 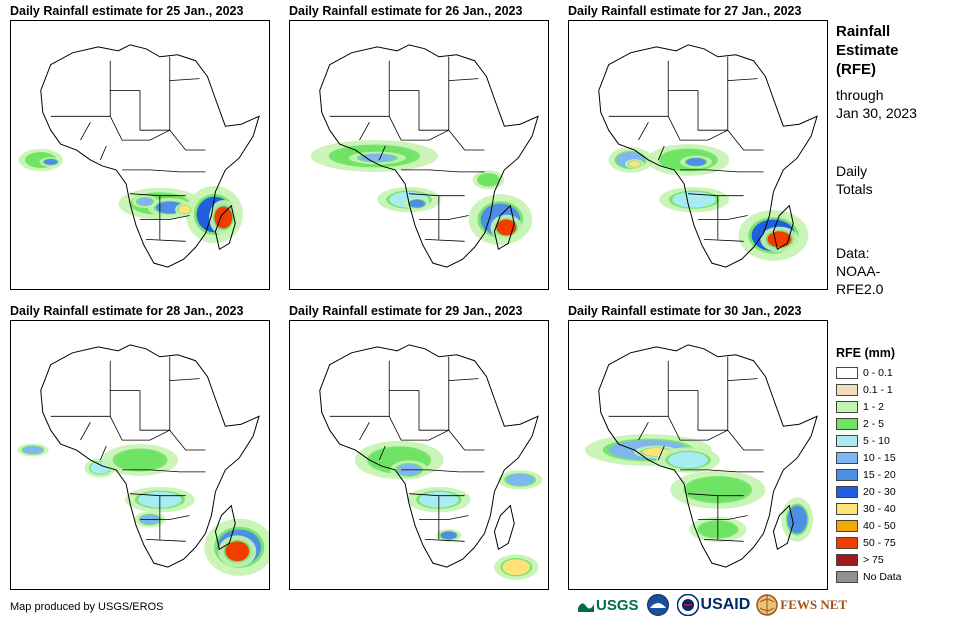 What do you see at coordinates (854, 189) in the screenshot?
I see `totals-line: Totals` at bounding box center [854, 189].